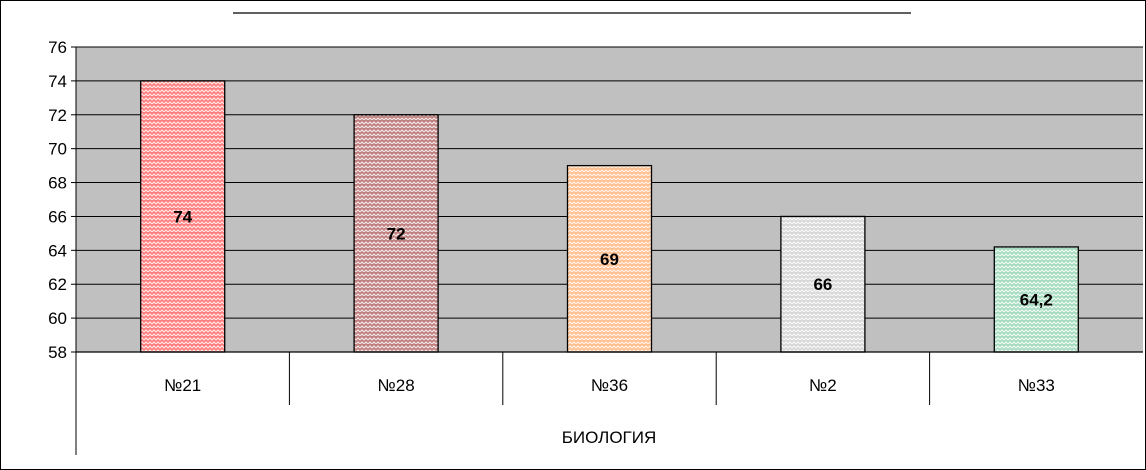 Image resolution: width=1146 pixels, height=470 pixels. What do you see at coordinates (57, 216) in the screenshot?
I see `y-tick-label: 66` at bounding box center [57, 216].